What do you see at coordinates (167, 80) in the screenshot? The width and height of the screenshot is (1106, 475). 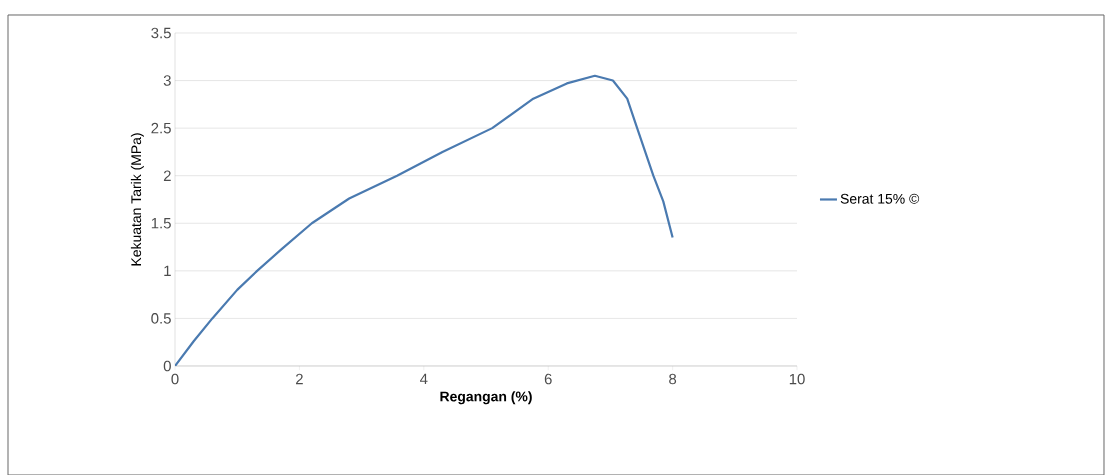 I see `y-tick-label: 3` at bounding box center [167, 80].